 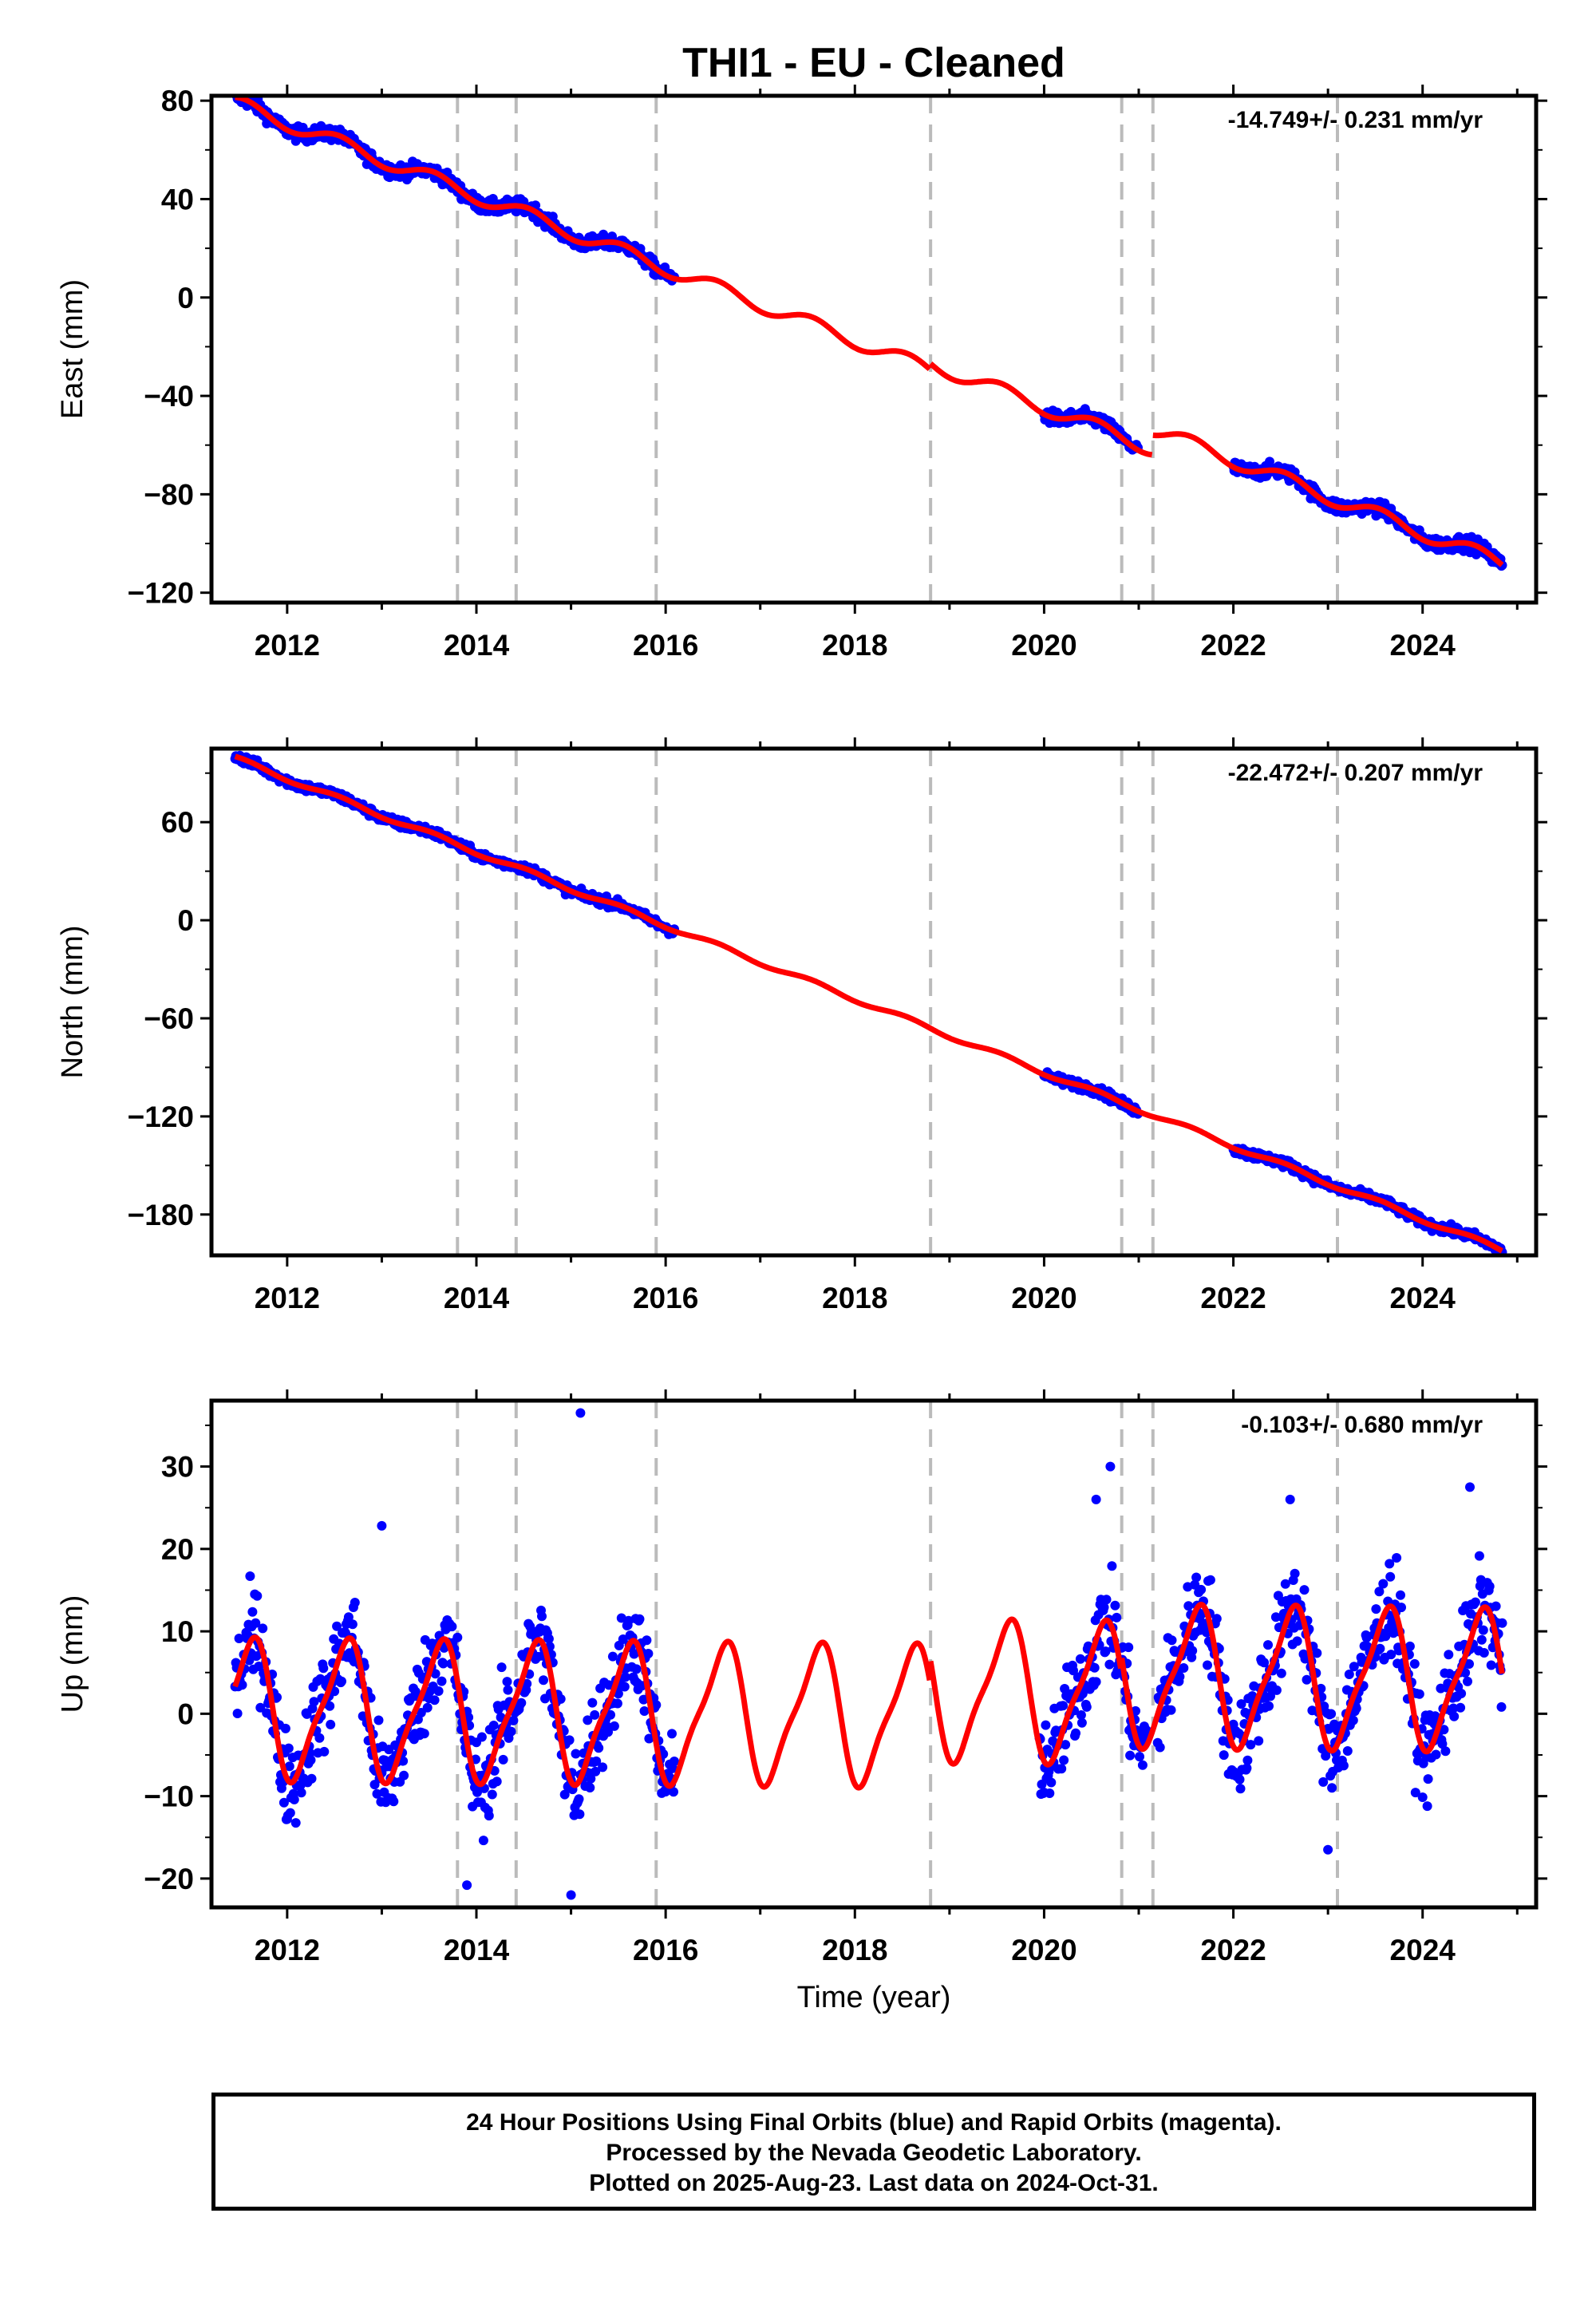 I want to click on x-tick-label: 2016, so click(x=665, y=1298).